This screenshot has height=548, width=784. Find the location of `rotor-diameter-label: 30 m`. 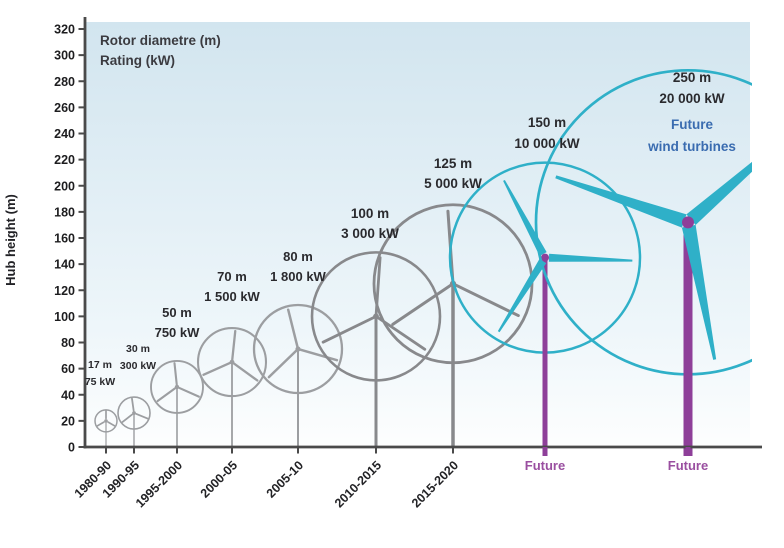

rotor-diameter-label: 30 m is located at coordinates (138, 349).